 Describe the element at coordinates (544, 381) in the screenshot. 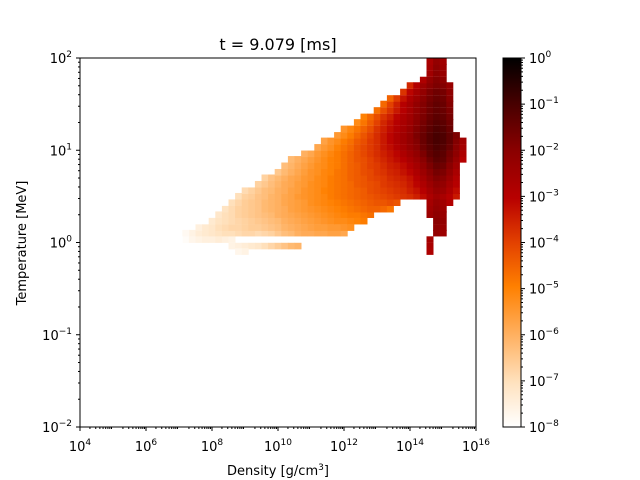

I see `colorbar-tick-label: 10⁻⁷` at that location.